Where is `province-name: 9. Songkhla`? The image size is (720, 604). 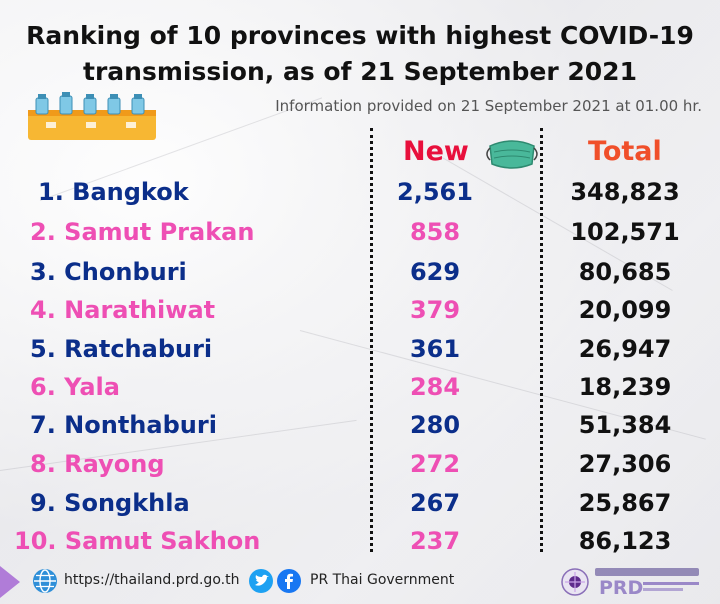 province-name: 9. Songkhla is located at coordinates (110, 503).